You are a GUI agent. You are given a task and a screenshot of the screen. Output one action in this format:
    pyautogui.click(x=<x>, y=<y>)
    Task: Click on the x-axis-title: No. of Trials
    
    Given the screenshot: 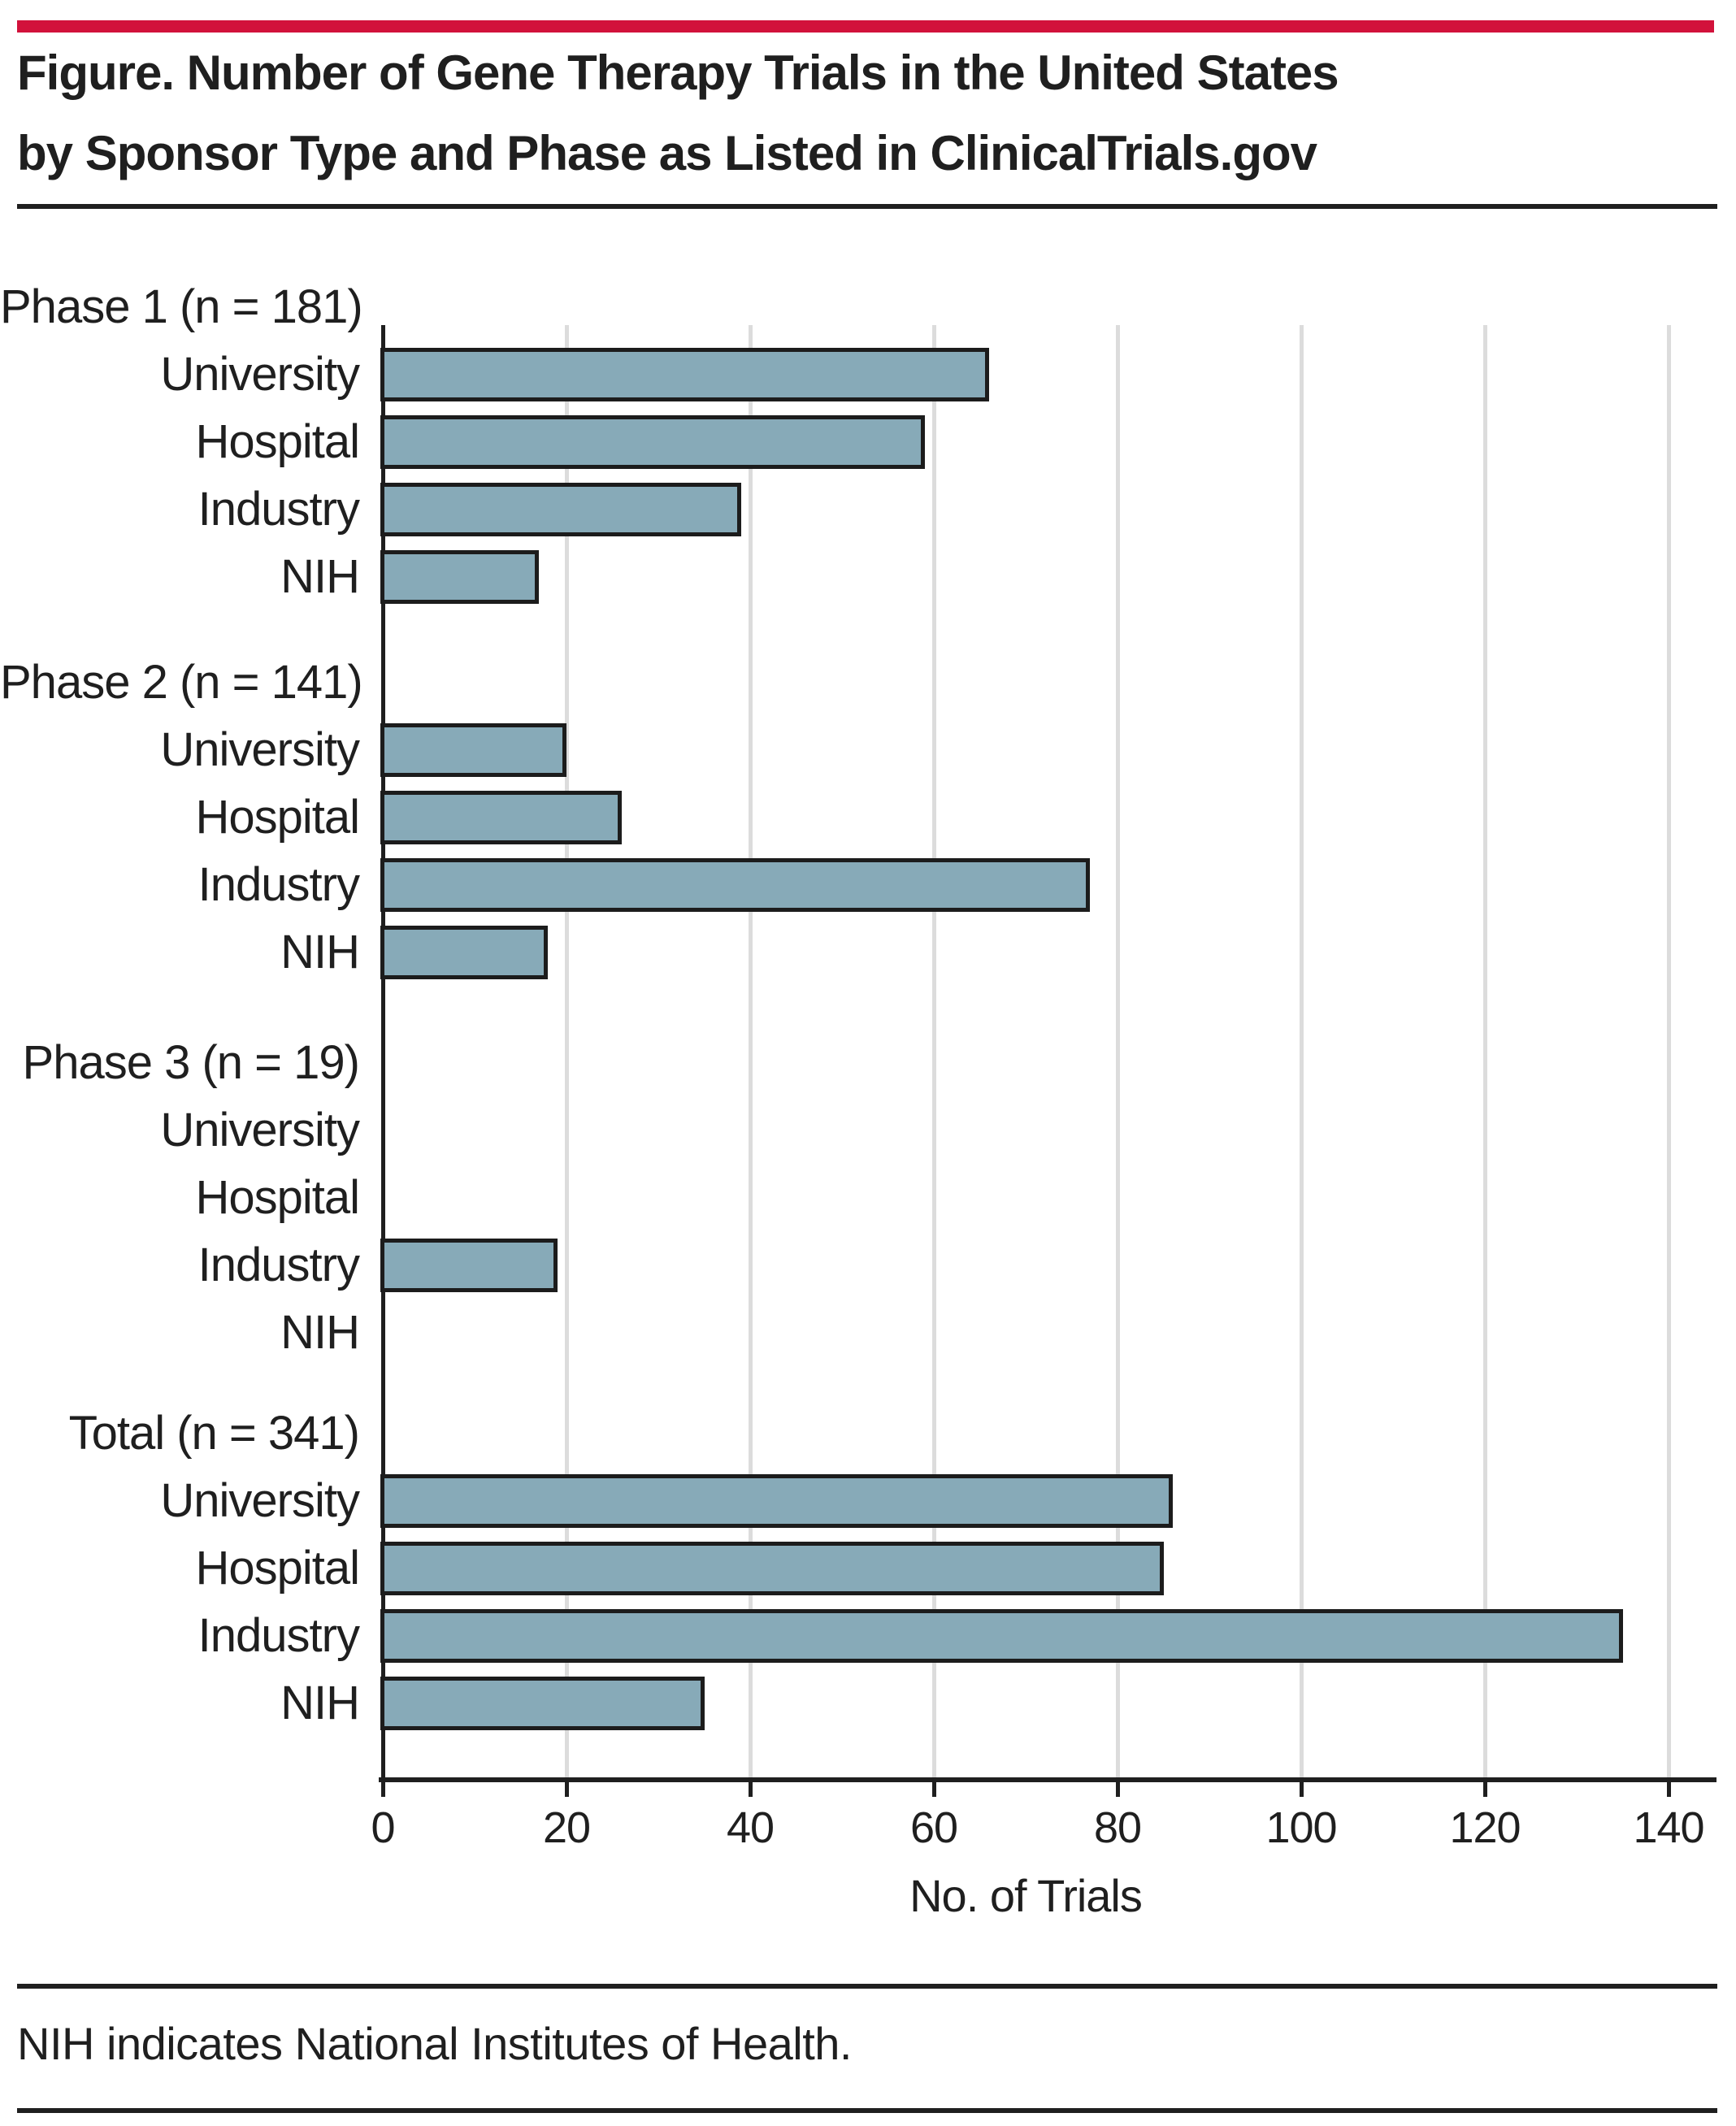 What is the action you would take?
    pyautogui.click(x=1026, y=1895)
    